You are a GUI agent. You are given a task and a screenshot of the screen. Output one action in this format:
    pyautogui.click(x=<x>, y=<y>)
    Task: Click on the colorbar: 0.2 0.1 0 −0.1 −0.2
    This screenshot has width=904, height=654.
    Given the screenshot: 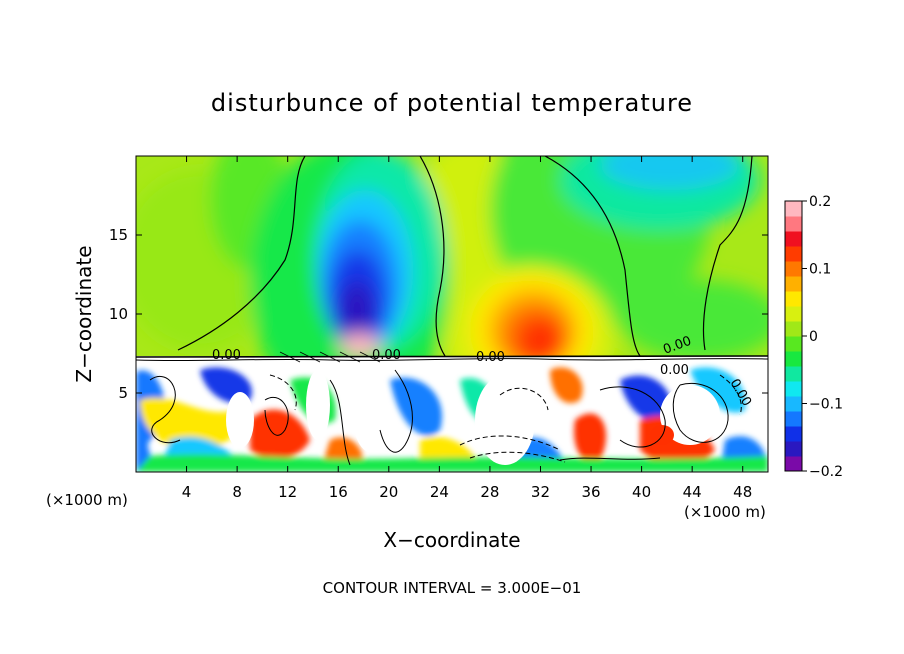 What is the action you would take?
    pyautogui.click(x=813, y=337)
    